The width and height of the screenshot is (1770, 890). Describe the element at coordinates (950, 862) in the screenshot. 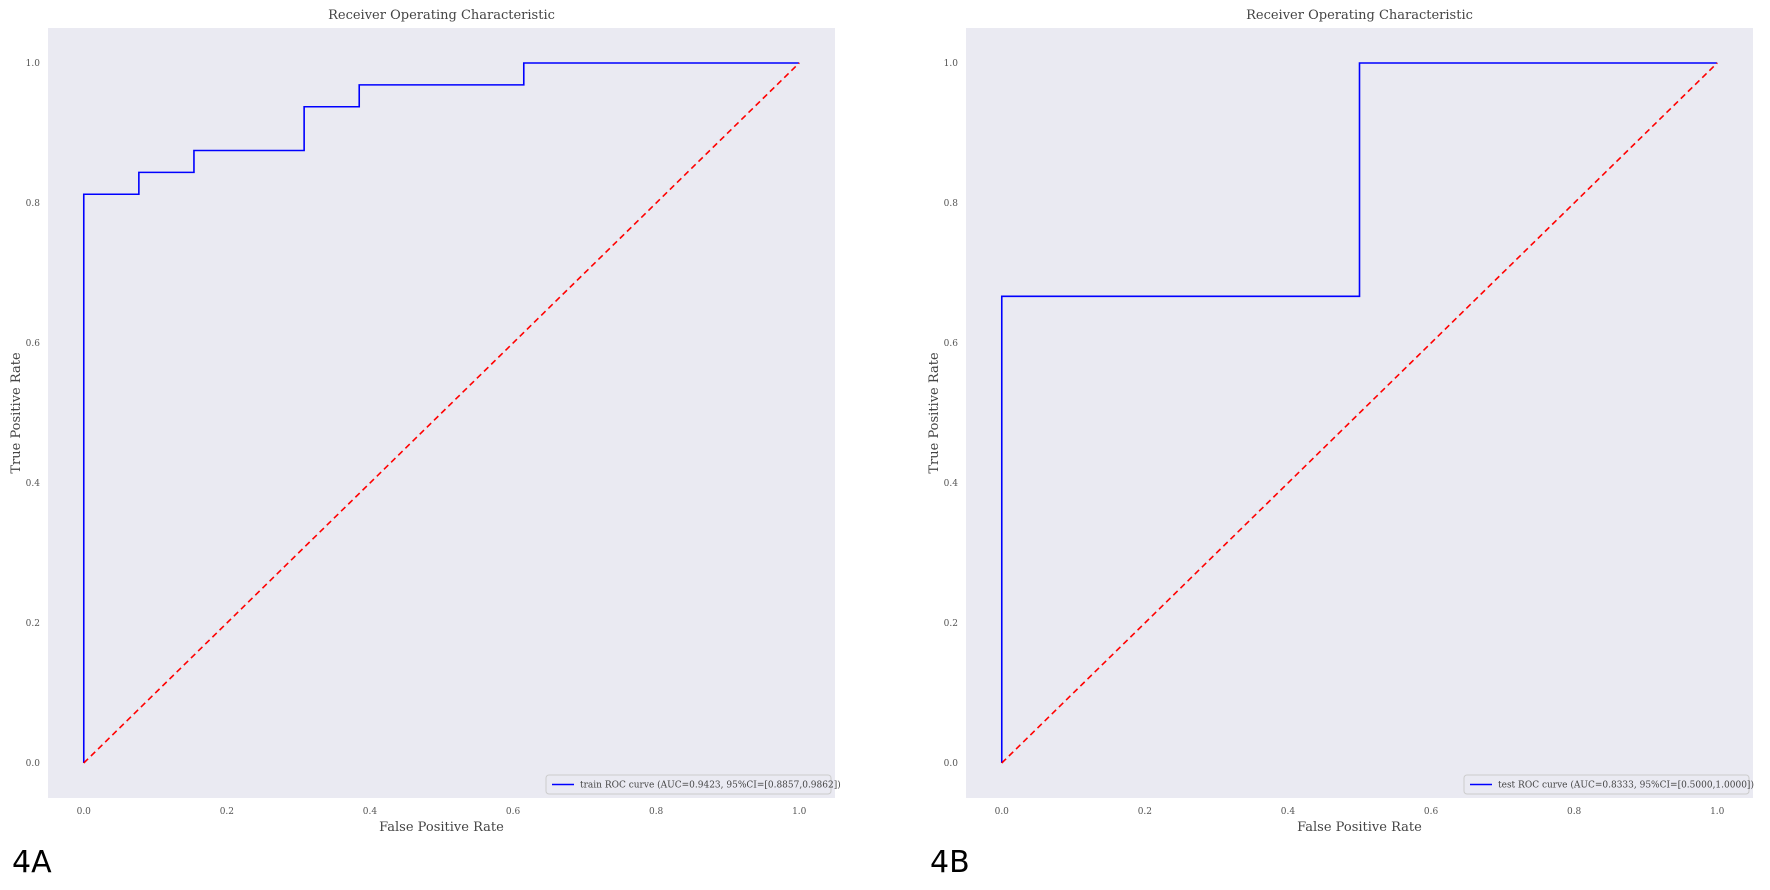

I see `panel-label: 4B` at that location.